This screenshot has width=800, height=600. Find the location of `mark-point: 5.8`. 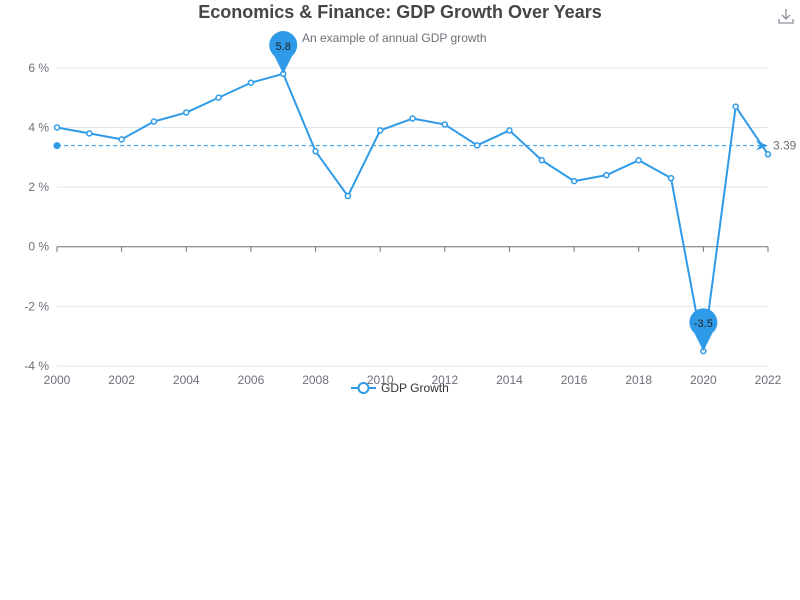

mark-point: 5.8 is located at coordinates (283, 52).